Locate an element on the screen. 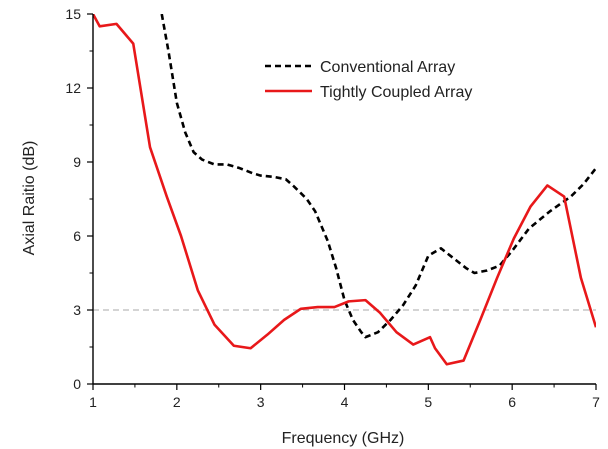 The image size is (608, 449). x-tick-label: 5 is located at coordinates (428, 402).